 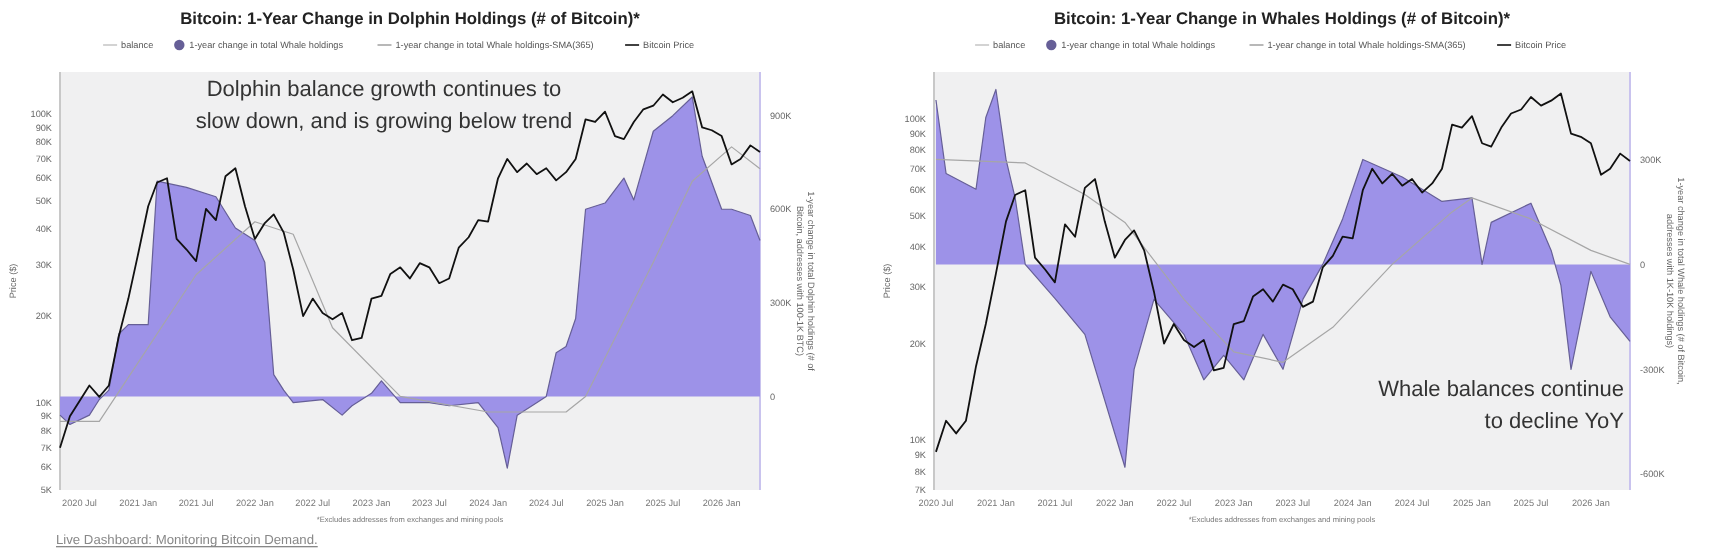 What do you see at coordinates (411, 18) in the screenshot?
I see `chart-title: Bitcoin: 1-Year Change in Dolphin Holdings (# of Bitcoin)*` at bounding box center [411, 18].